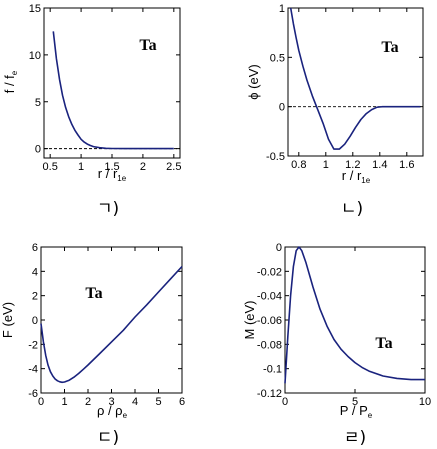 The width and height of the screenshot is (437, 449). I want to click on y-tick-label: -0.1, so click(272, 370).